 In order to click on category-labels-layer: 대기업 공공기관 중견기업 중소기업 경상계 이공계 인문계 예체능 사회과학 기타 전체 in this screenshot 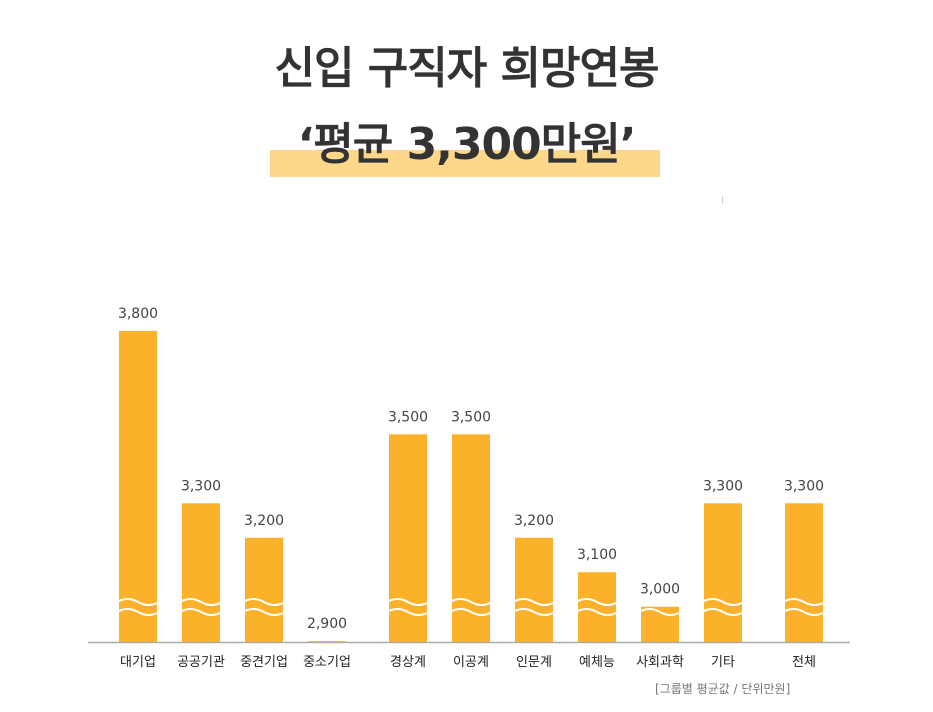, I will do `click(468, 662)`.